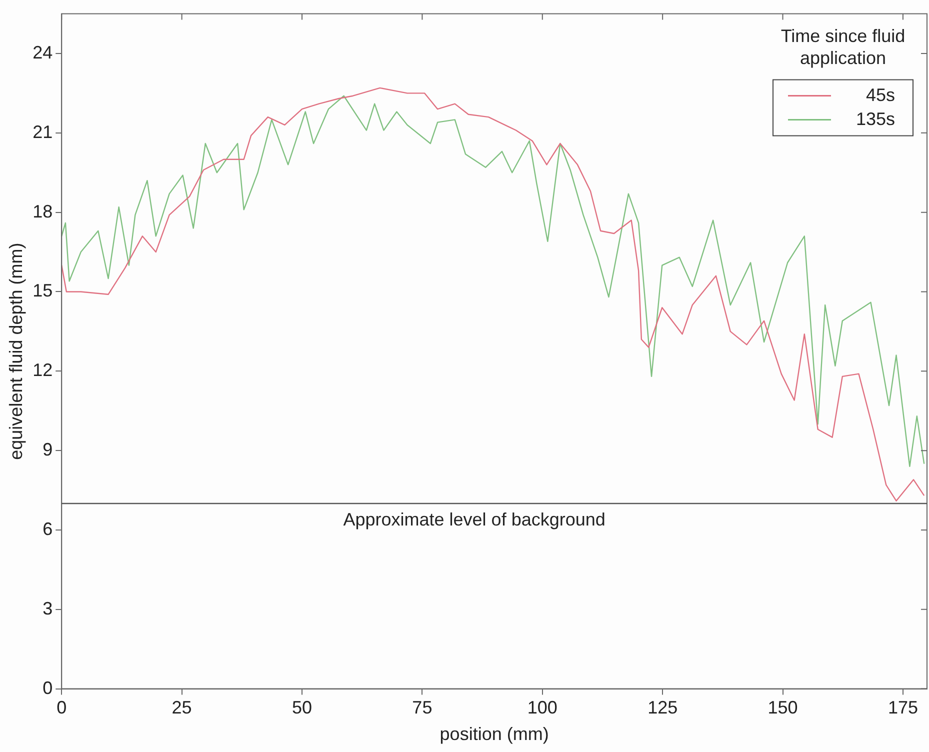 This screenshot has width=929, height=752. Describe the element at coordinates (880, 94) in the screenshot. I see `legend-label: 45s` at that location.